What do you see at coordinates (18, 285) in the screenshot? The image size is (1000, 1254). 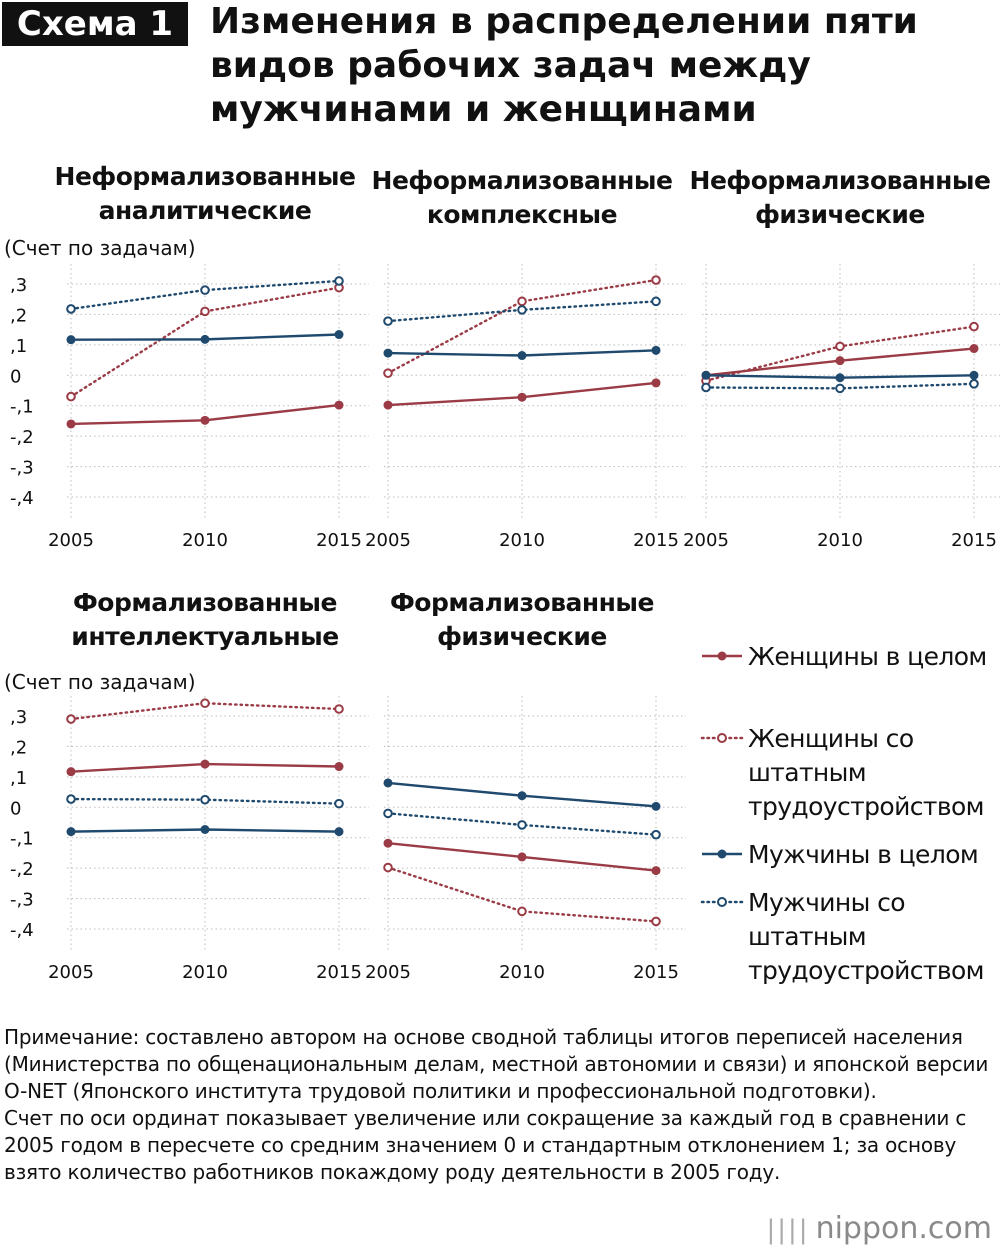 I see `y-tick-label: ,3` at bounding box center [18, 285].